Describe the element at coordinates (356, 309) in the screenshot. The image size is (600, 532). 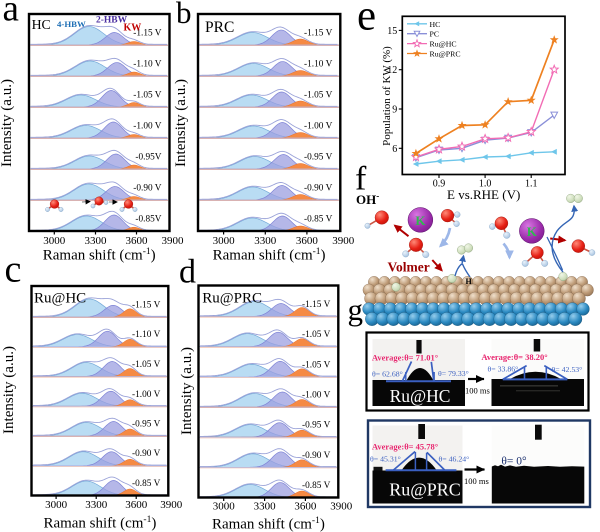
I see `svg-text: g` at that location.